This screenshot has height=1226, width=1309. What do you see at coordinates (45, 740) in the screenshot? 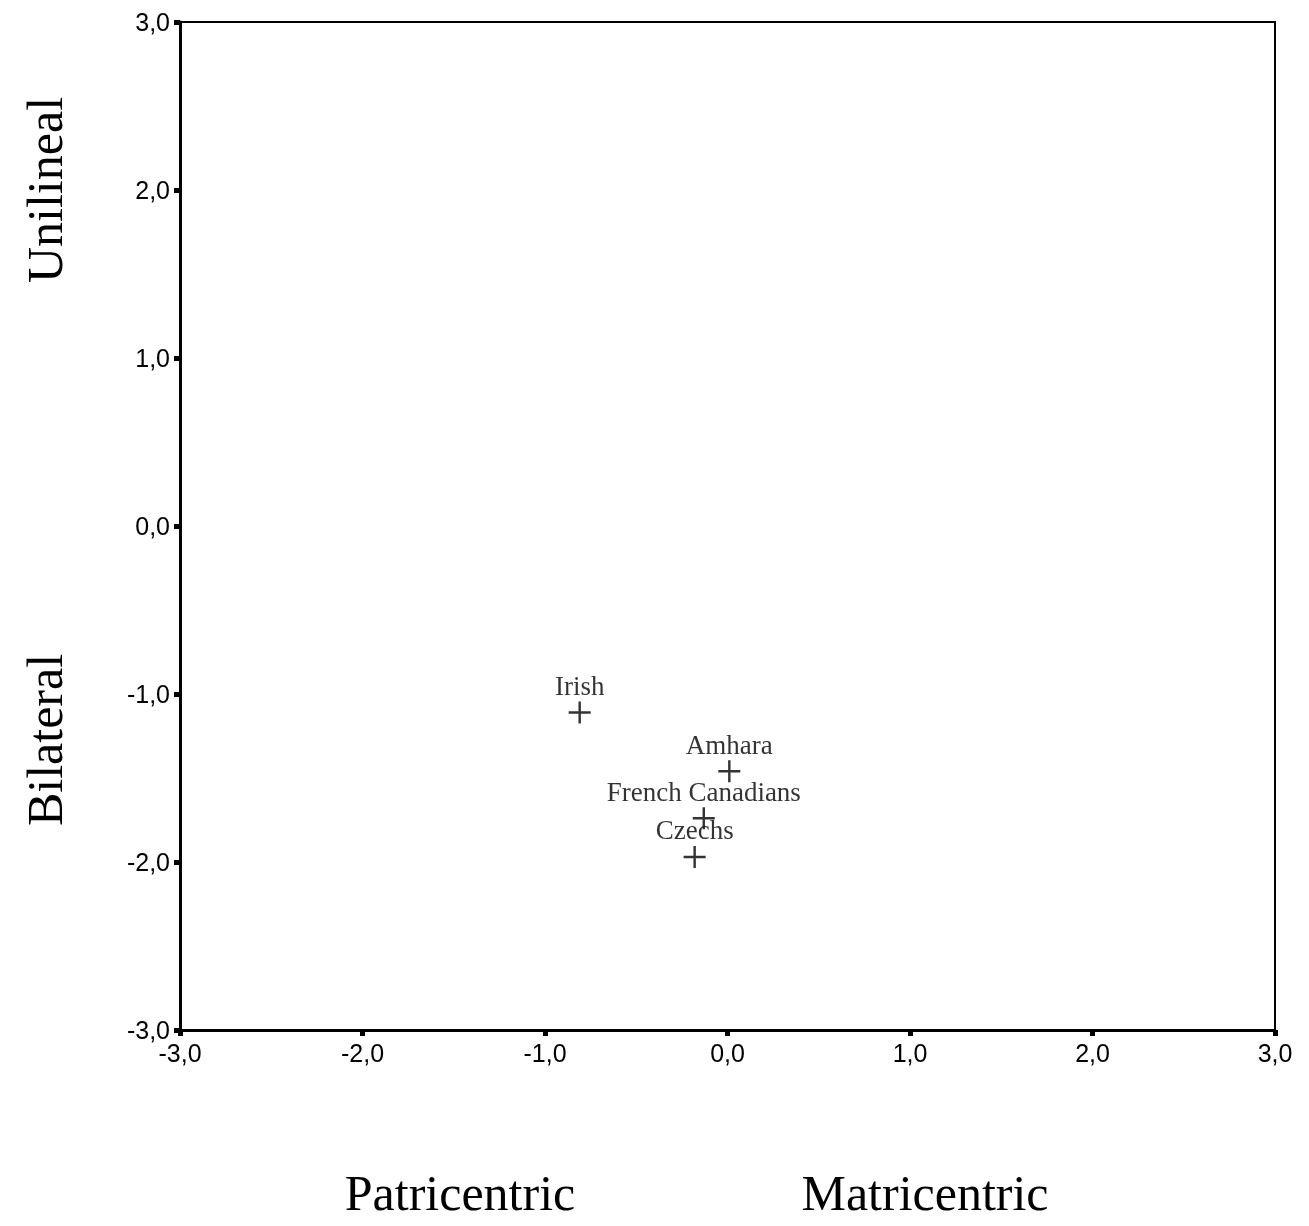
I see `text: Bilateral` at bounding box center [45, 740].